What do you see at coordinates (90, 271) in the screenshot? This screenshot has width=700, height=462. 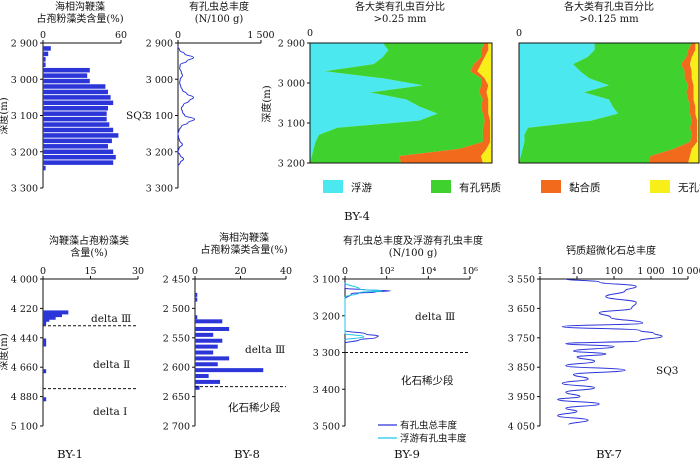 I see `p5-xtick-label: 15` at bounding box center [90, 271].